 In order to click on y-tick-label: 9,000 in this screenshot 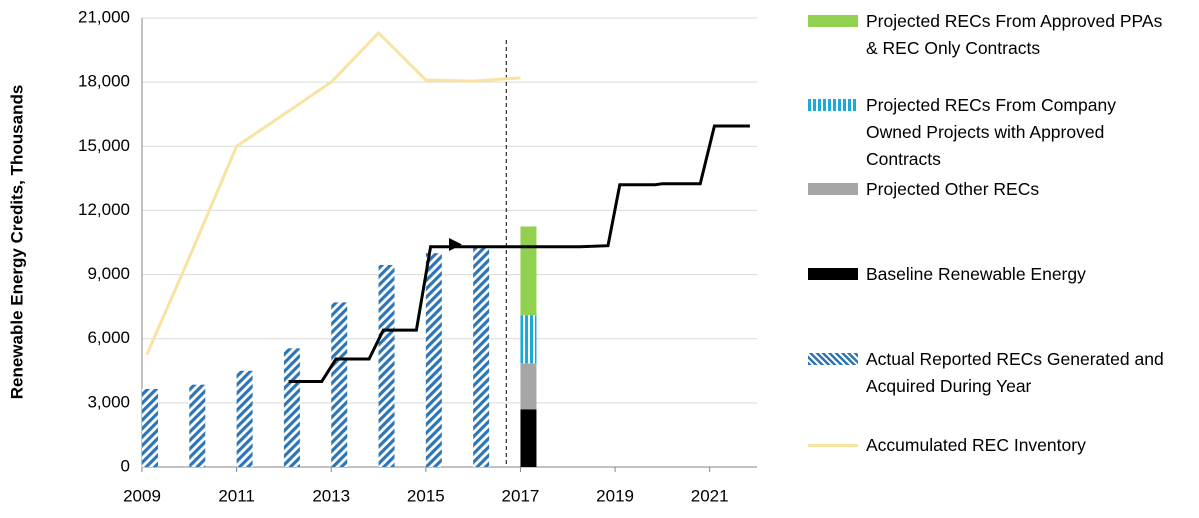, I will do `click(108, 273)`.